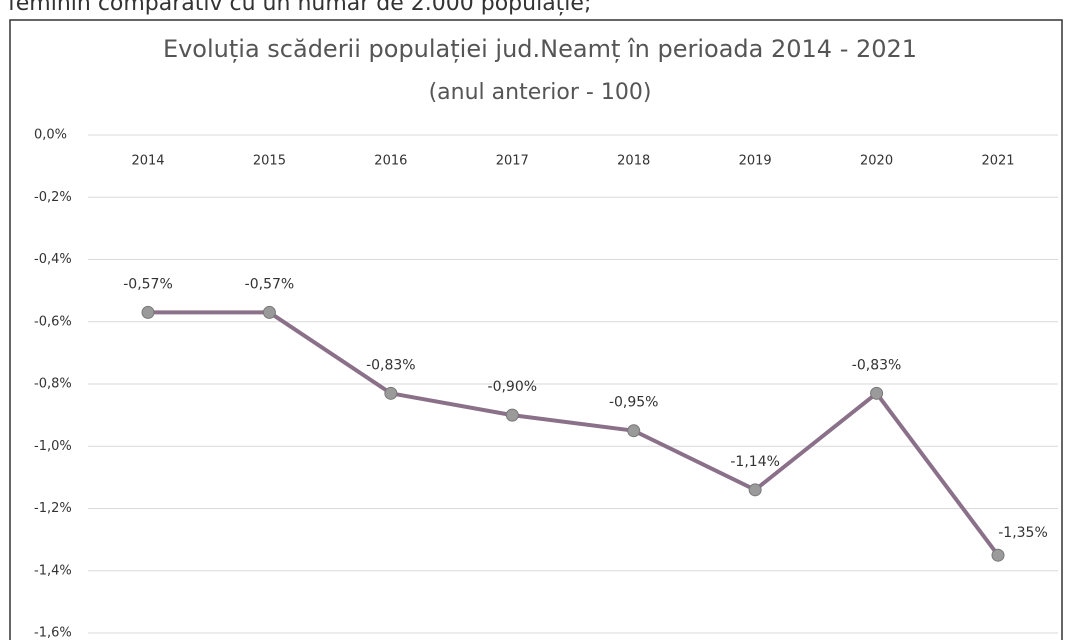 The height and width of the screenshot is (640, 1067). I want to click on x-tick-label: 2017, so click(512, 161).